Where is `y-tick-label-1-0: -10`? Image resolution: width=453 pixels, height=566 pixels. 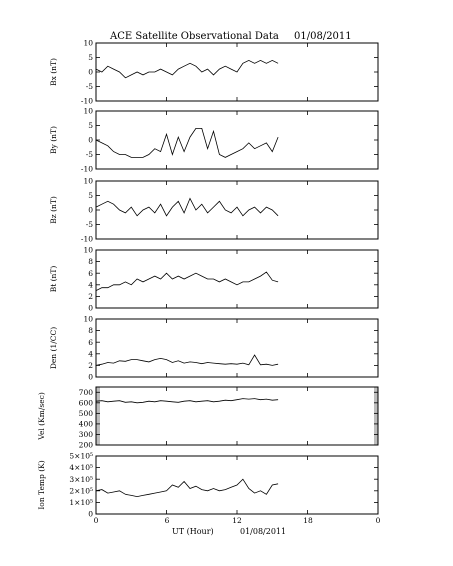
y-tick-label-1-0: -10 is located at coordinates (87, 169).